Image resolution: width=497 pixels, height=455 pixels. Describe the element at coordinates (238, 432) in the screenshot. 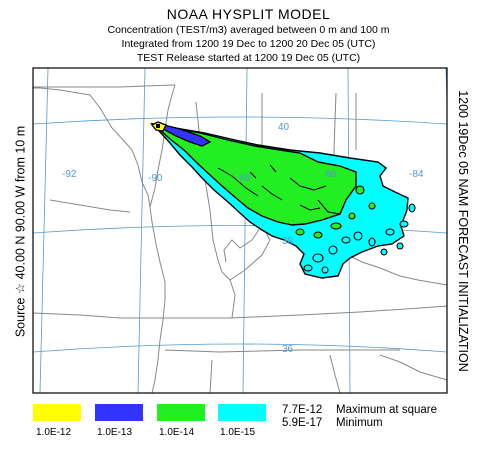

I see `legend-label-1e-15: 1.0E-15` at that location.